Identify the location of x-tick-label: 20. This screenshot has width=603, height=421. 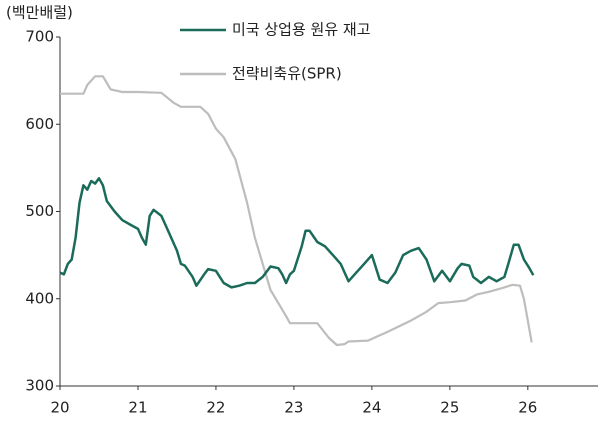
(59, 408).